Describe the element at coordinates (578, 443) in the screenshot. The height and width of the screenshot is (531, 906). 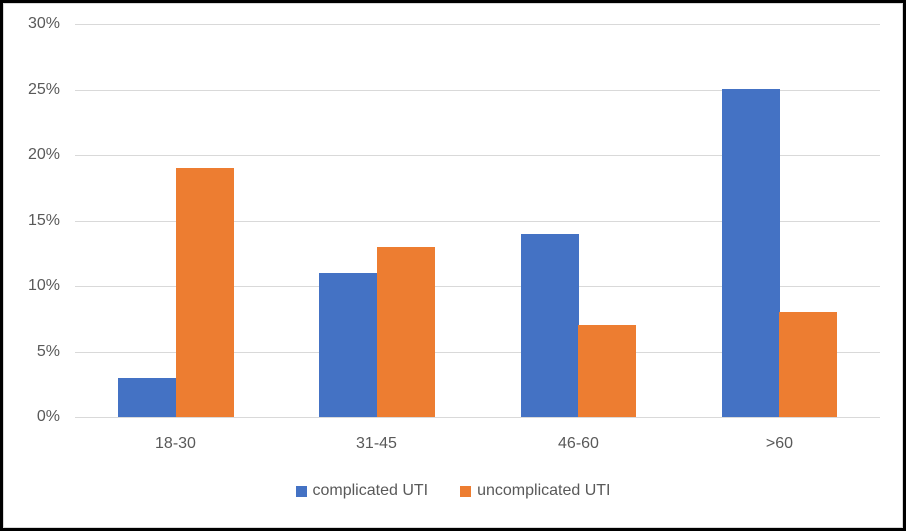
I see `x-tick-label: 46-60` at that location.